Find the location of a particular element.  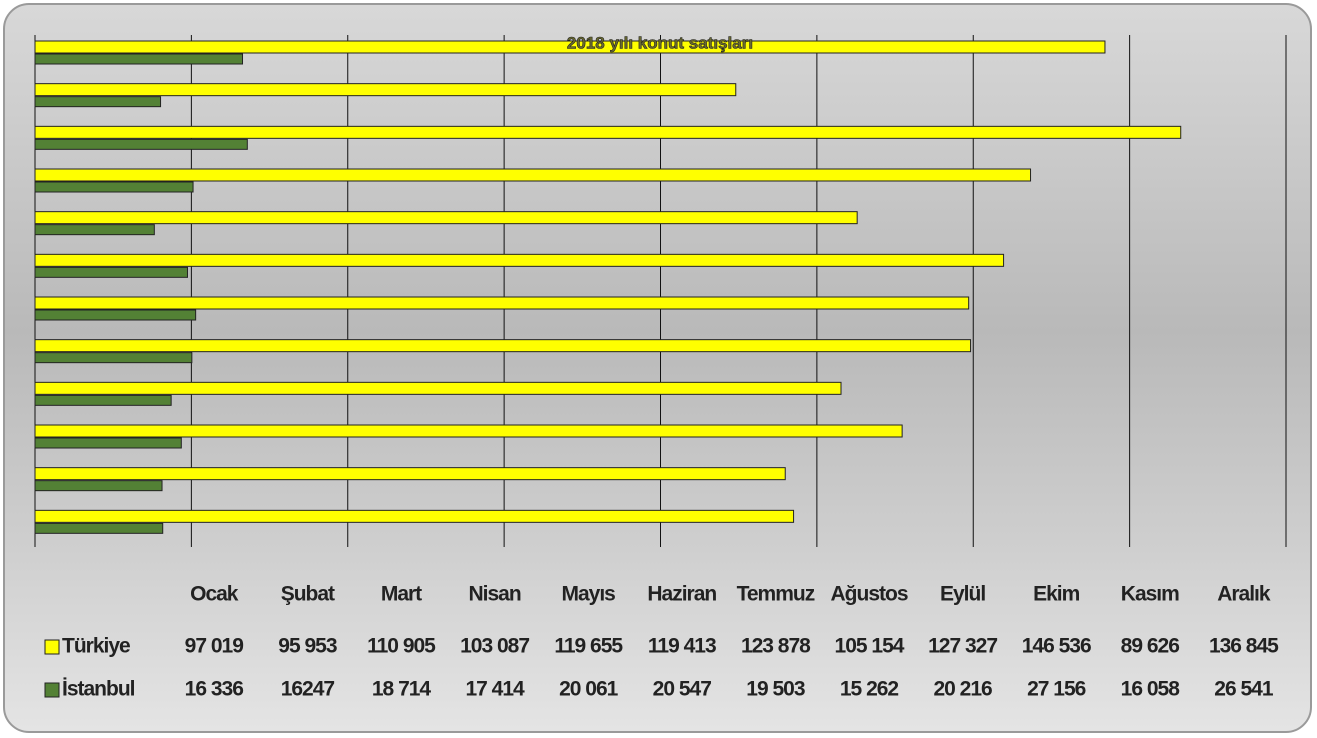

x-tick-label: Eylül is located at coordinates (962, 594).